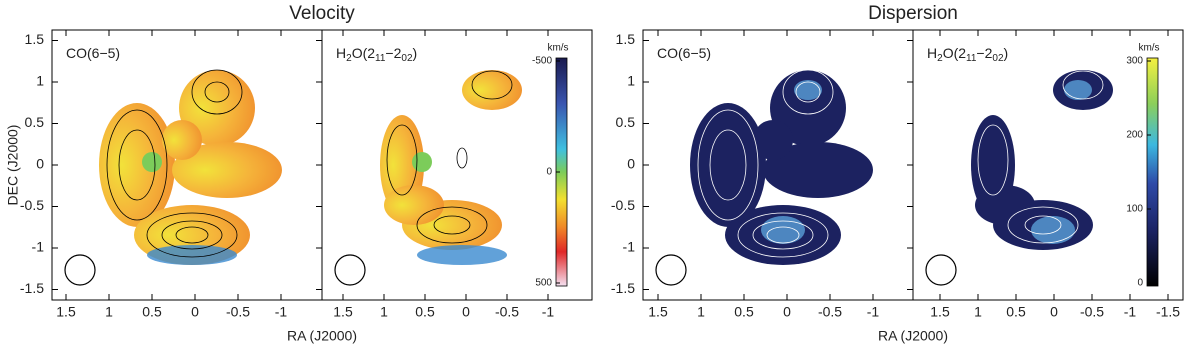 The width and height of the screenshot is (1200, 350). I want to click on colorbar-tick-label: 100, so click(1134, 209).